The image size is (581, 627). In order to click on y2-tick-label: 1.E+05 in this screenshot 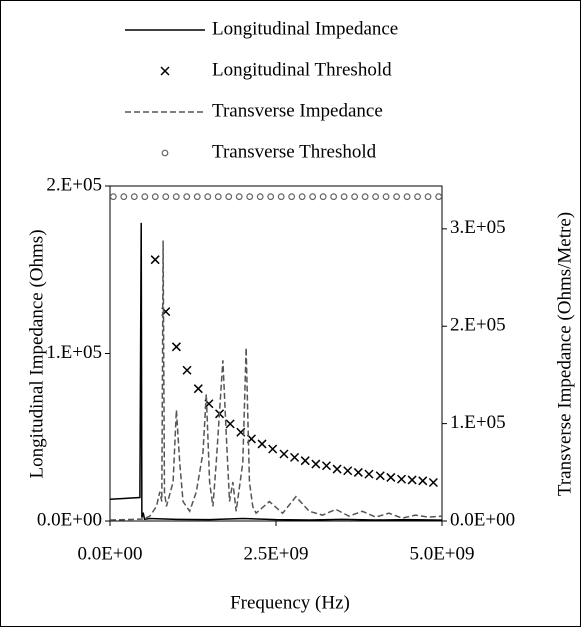, I will do `click(478, 422)`.